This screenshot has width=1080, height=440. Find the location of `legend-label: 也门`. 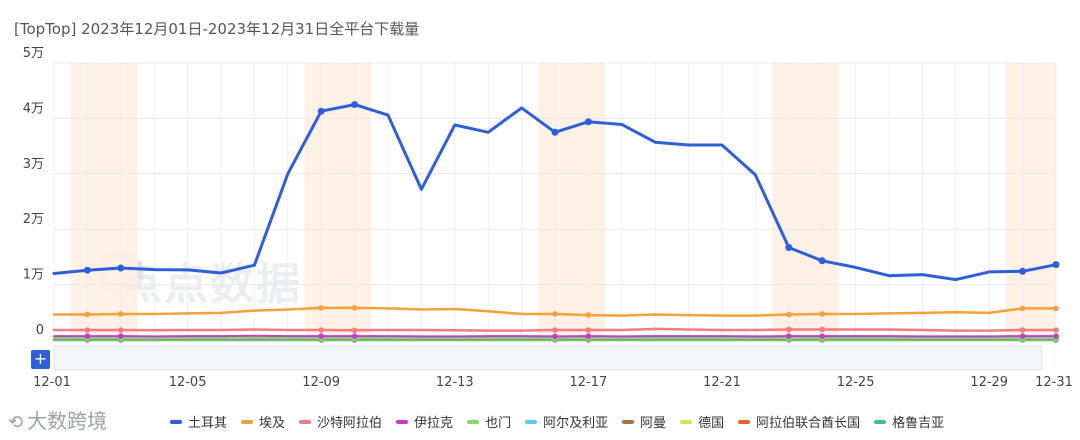

legend-label: 也门 is located at coordinates (498, 423).